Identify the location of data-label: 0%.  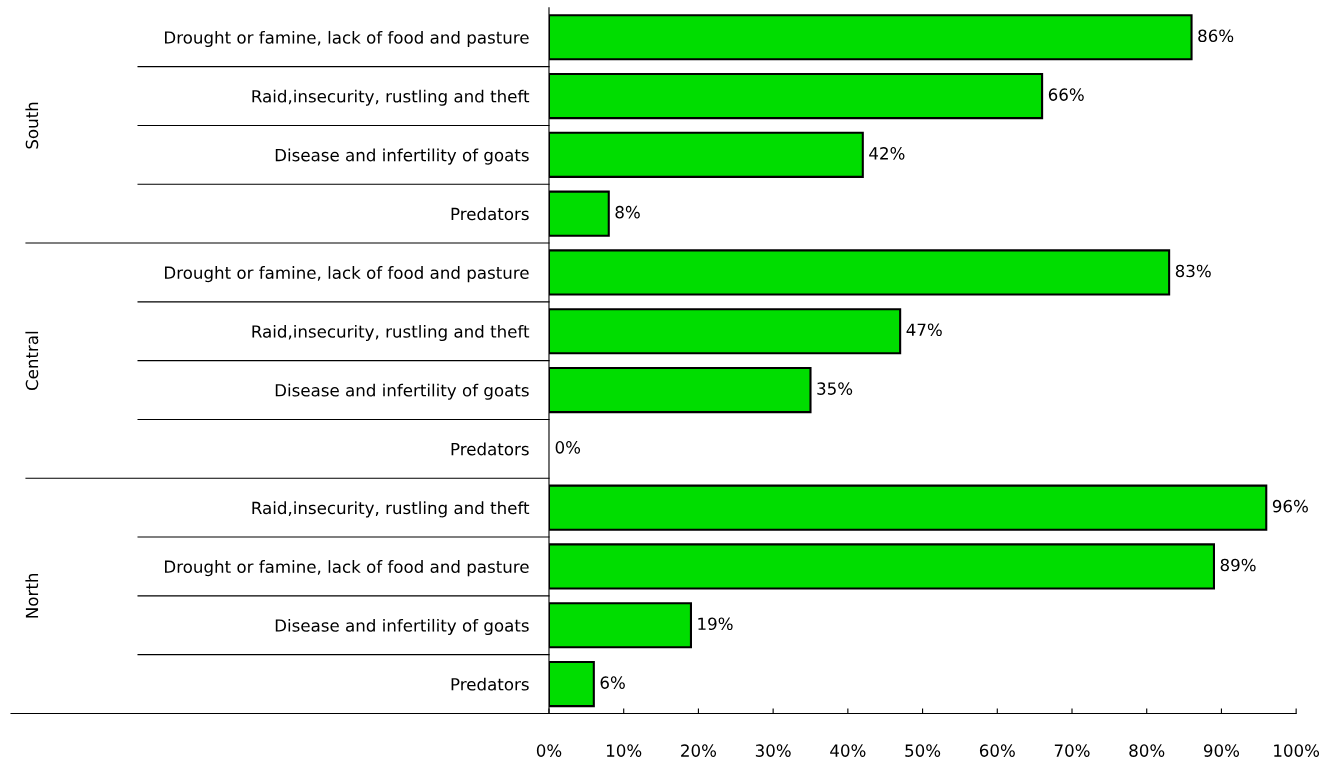
(568, 447).